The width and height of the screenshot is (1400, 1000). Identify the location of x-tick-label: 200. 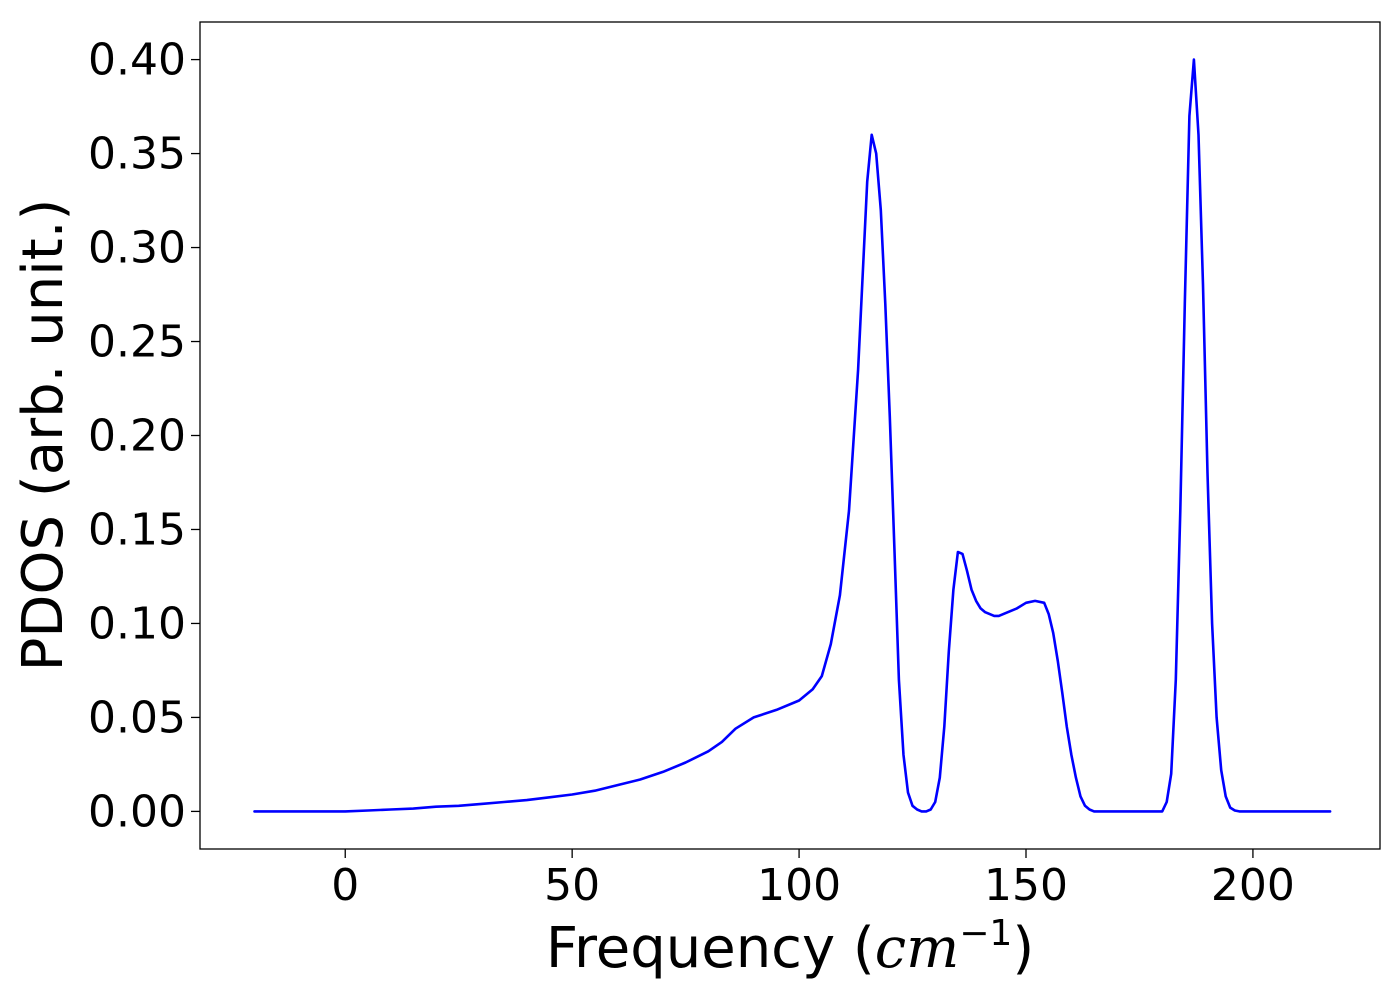
(1253, 885).